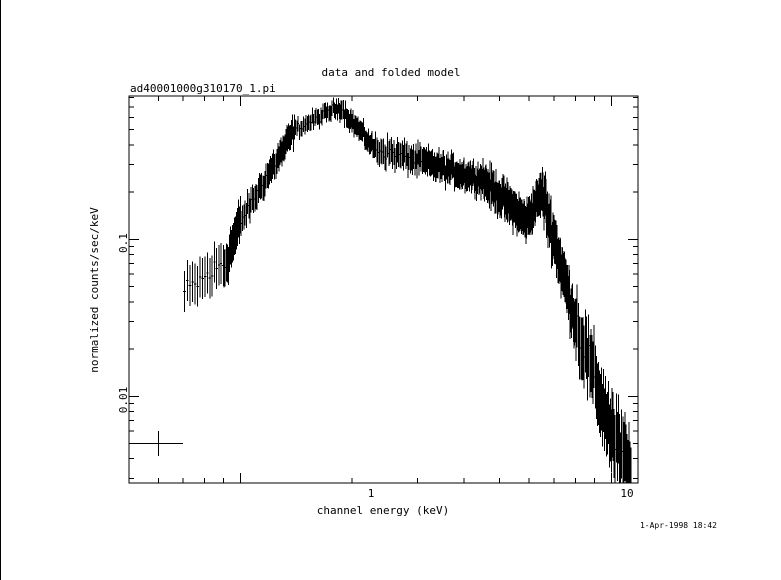  What do you see at coordinates (390, 72) in the screenshot?
I see `chart-title: data and folded model` at bounding box center [390, 72].